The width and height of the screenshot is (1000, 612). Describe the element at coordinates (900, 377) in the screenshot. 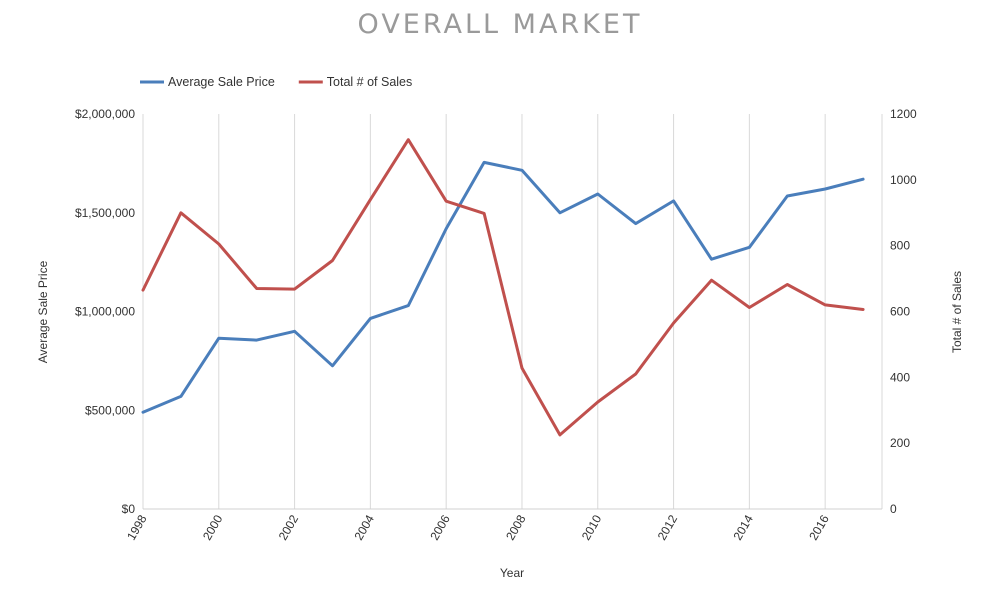

I see `right-tick-label: 400` at that location.